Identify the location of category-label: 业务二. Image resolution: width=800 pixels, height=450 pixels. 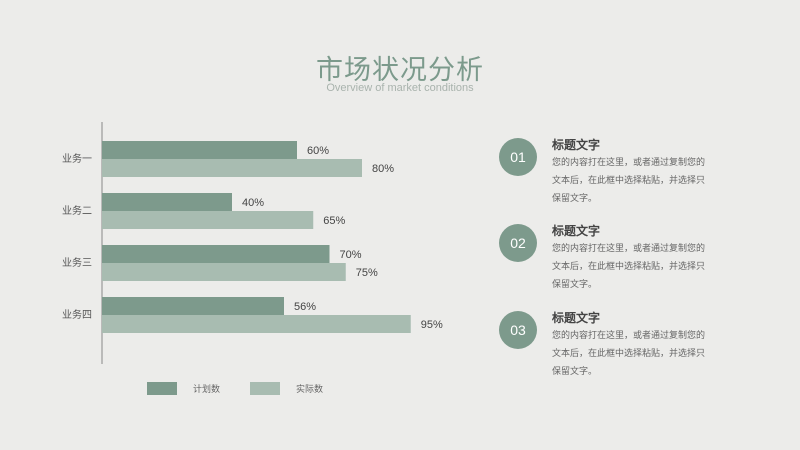
(77, 210).